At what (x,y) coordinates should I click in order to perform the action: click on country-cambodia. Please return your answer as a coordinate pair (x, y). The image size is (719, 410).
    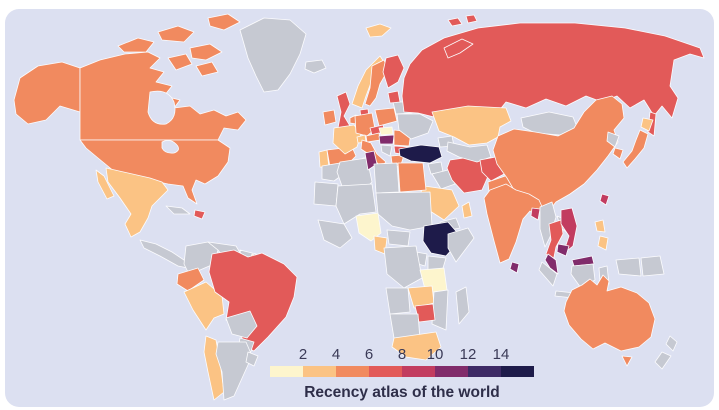
    Looking at the image, I should click on (563, 250).